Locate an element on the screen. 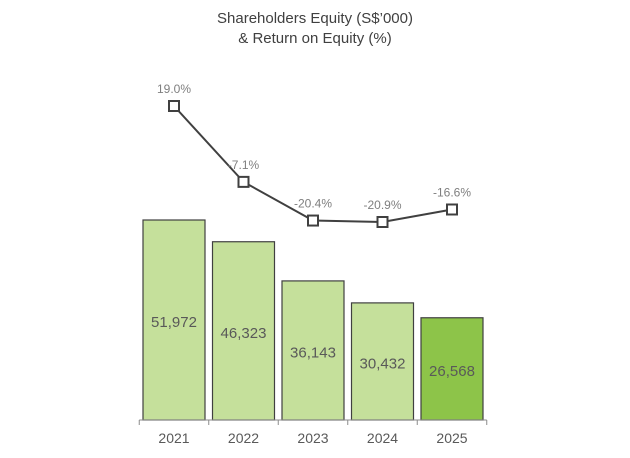 The width and height of the screenshot is (630, 458). x-axis: 2021 2022 2023 2024 2025 is located at coordinates (313, 432).